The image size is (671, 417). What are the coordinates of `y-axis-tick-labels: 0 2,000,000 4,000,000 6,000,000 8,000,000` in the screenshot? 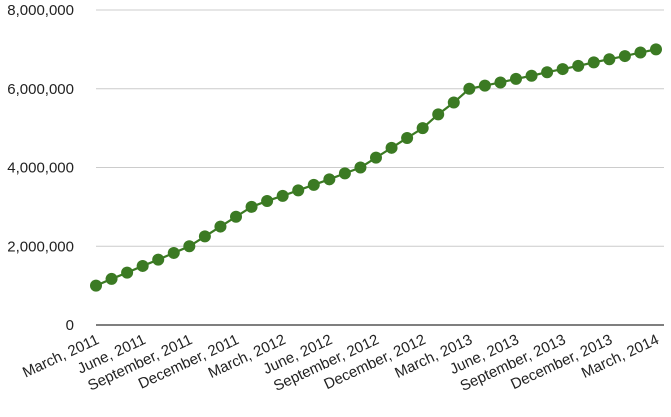 It's located at (40, 168).